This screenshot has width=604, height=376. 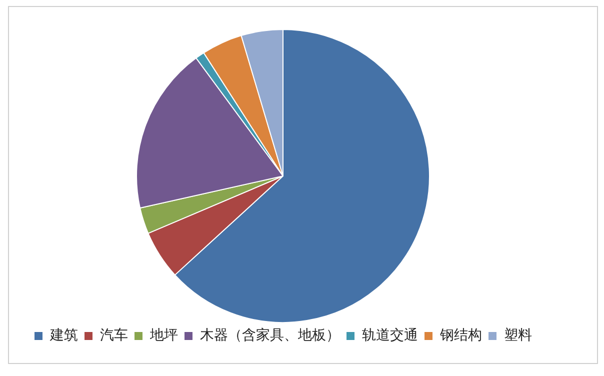 What do you see at coordinates (63, 336) in the screenshot?
I see `legend-label: 建筑` at bounding box center [63, 336].